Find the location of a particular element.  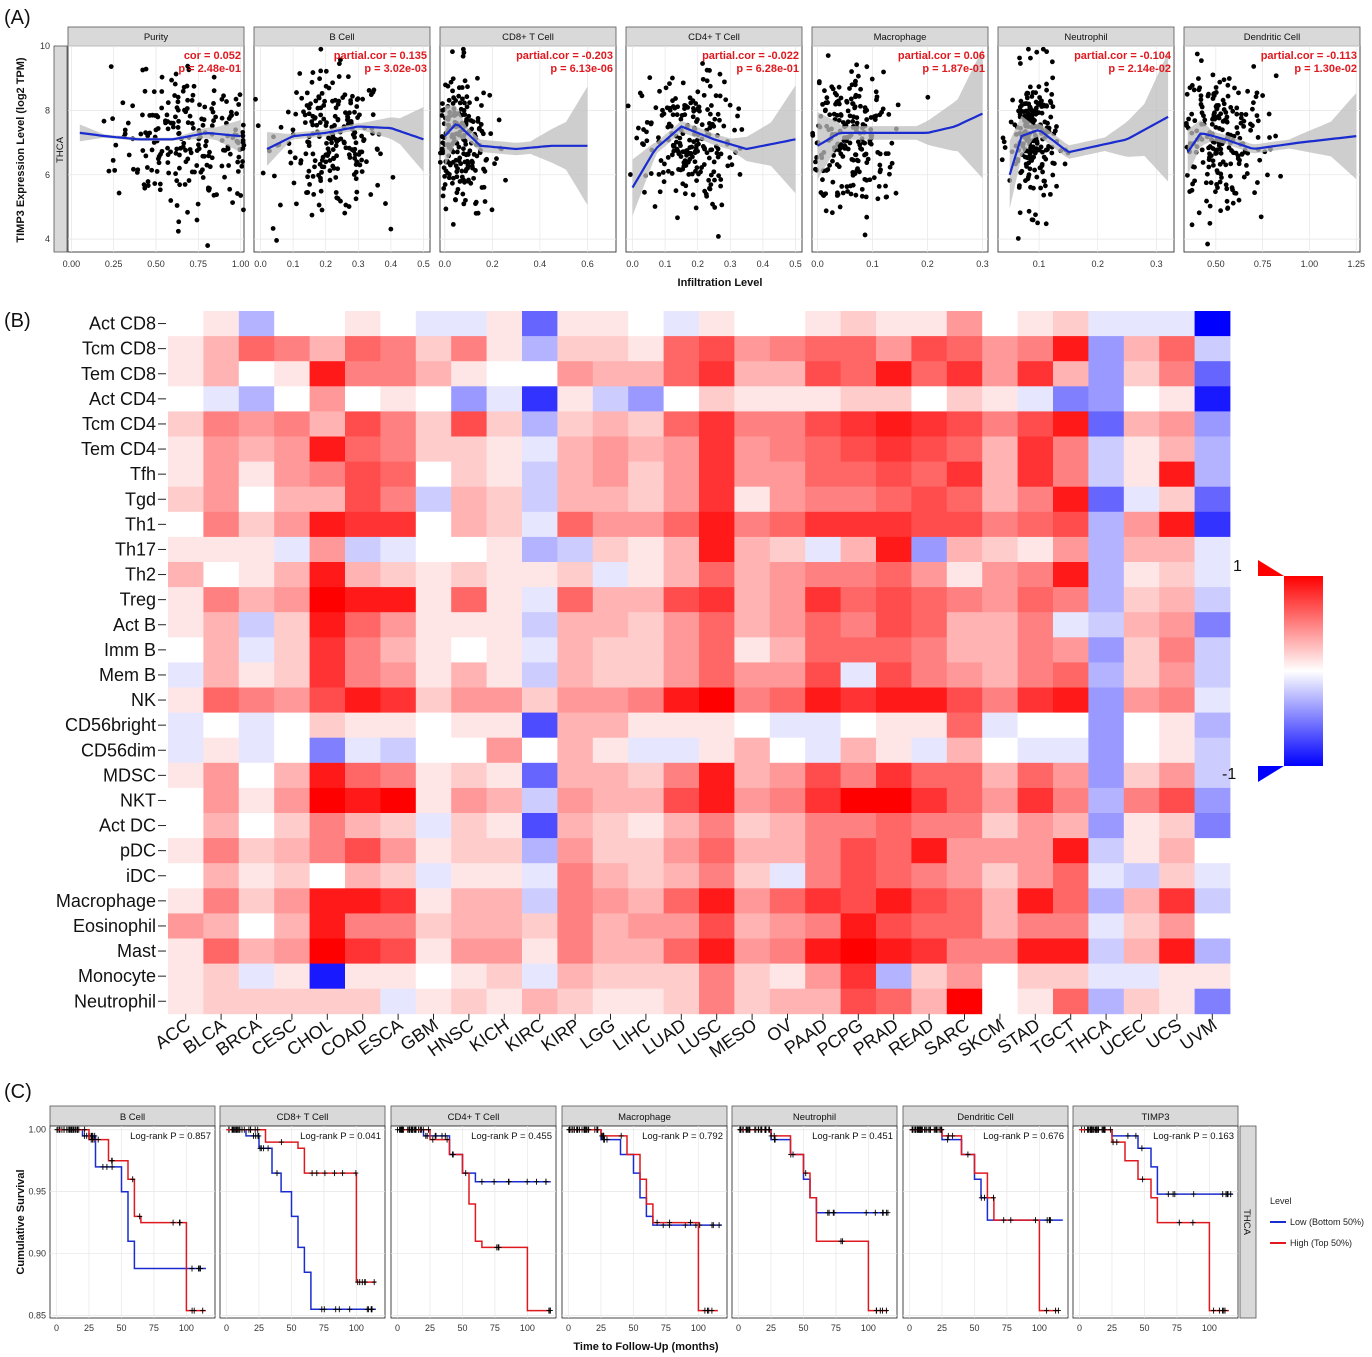

x-tick-label: 50 is located at coordinates (121, 1328).